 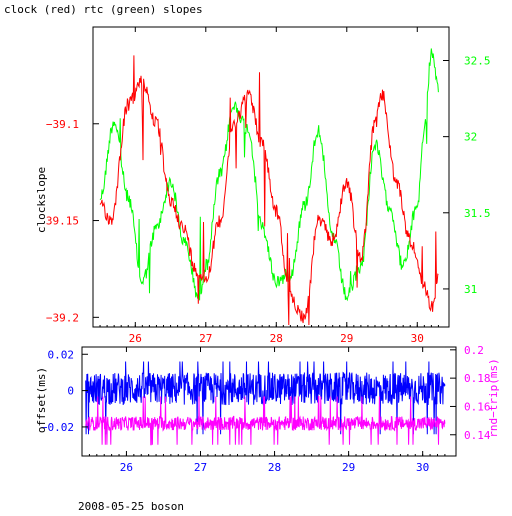 I want to click on top-x-tick-label: 27, so click(x=205, y=338).